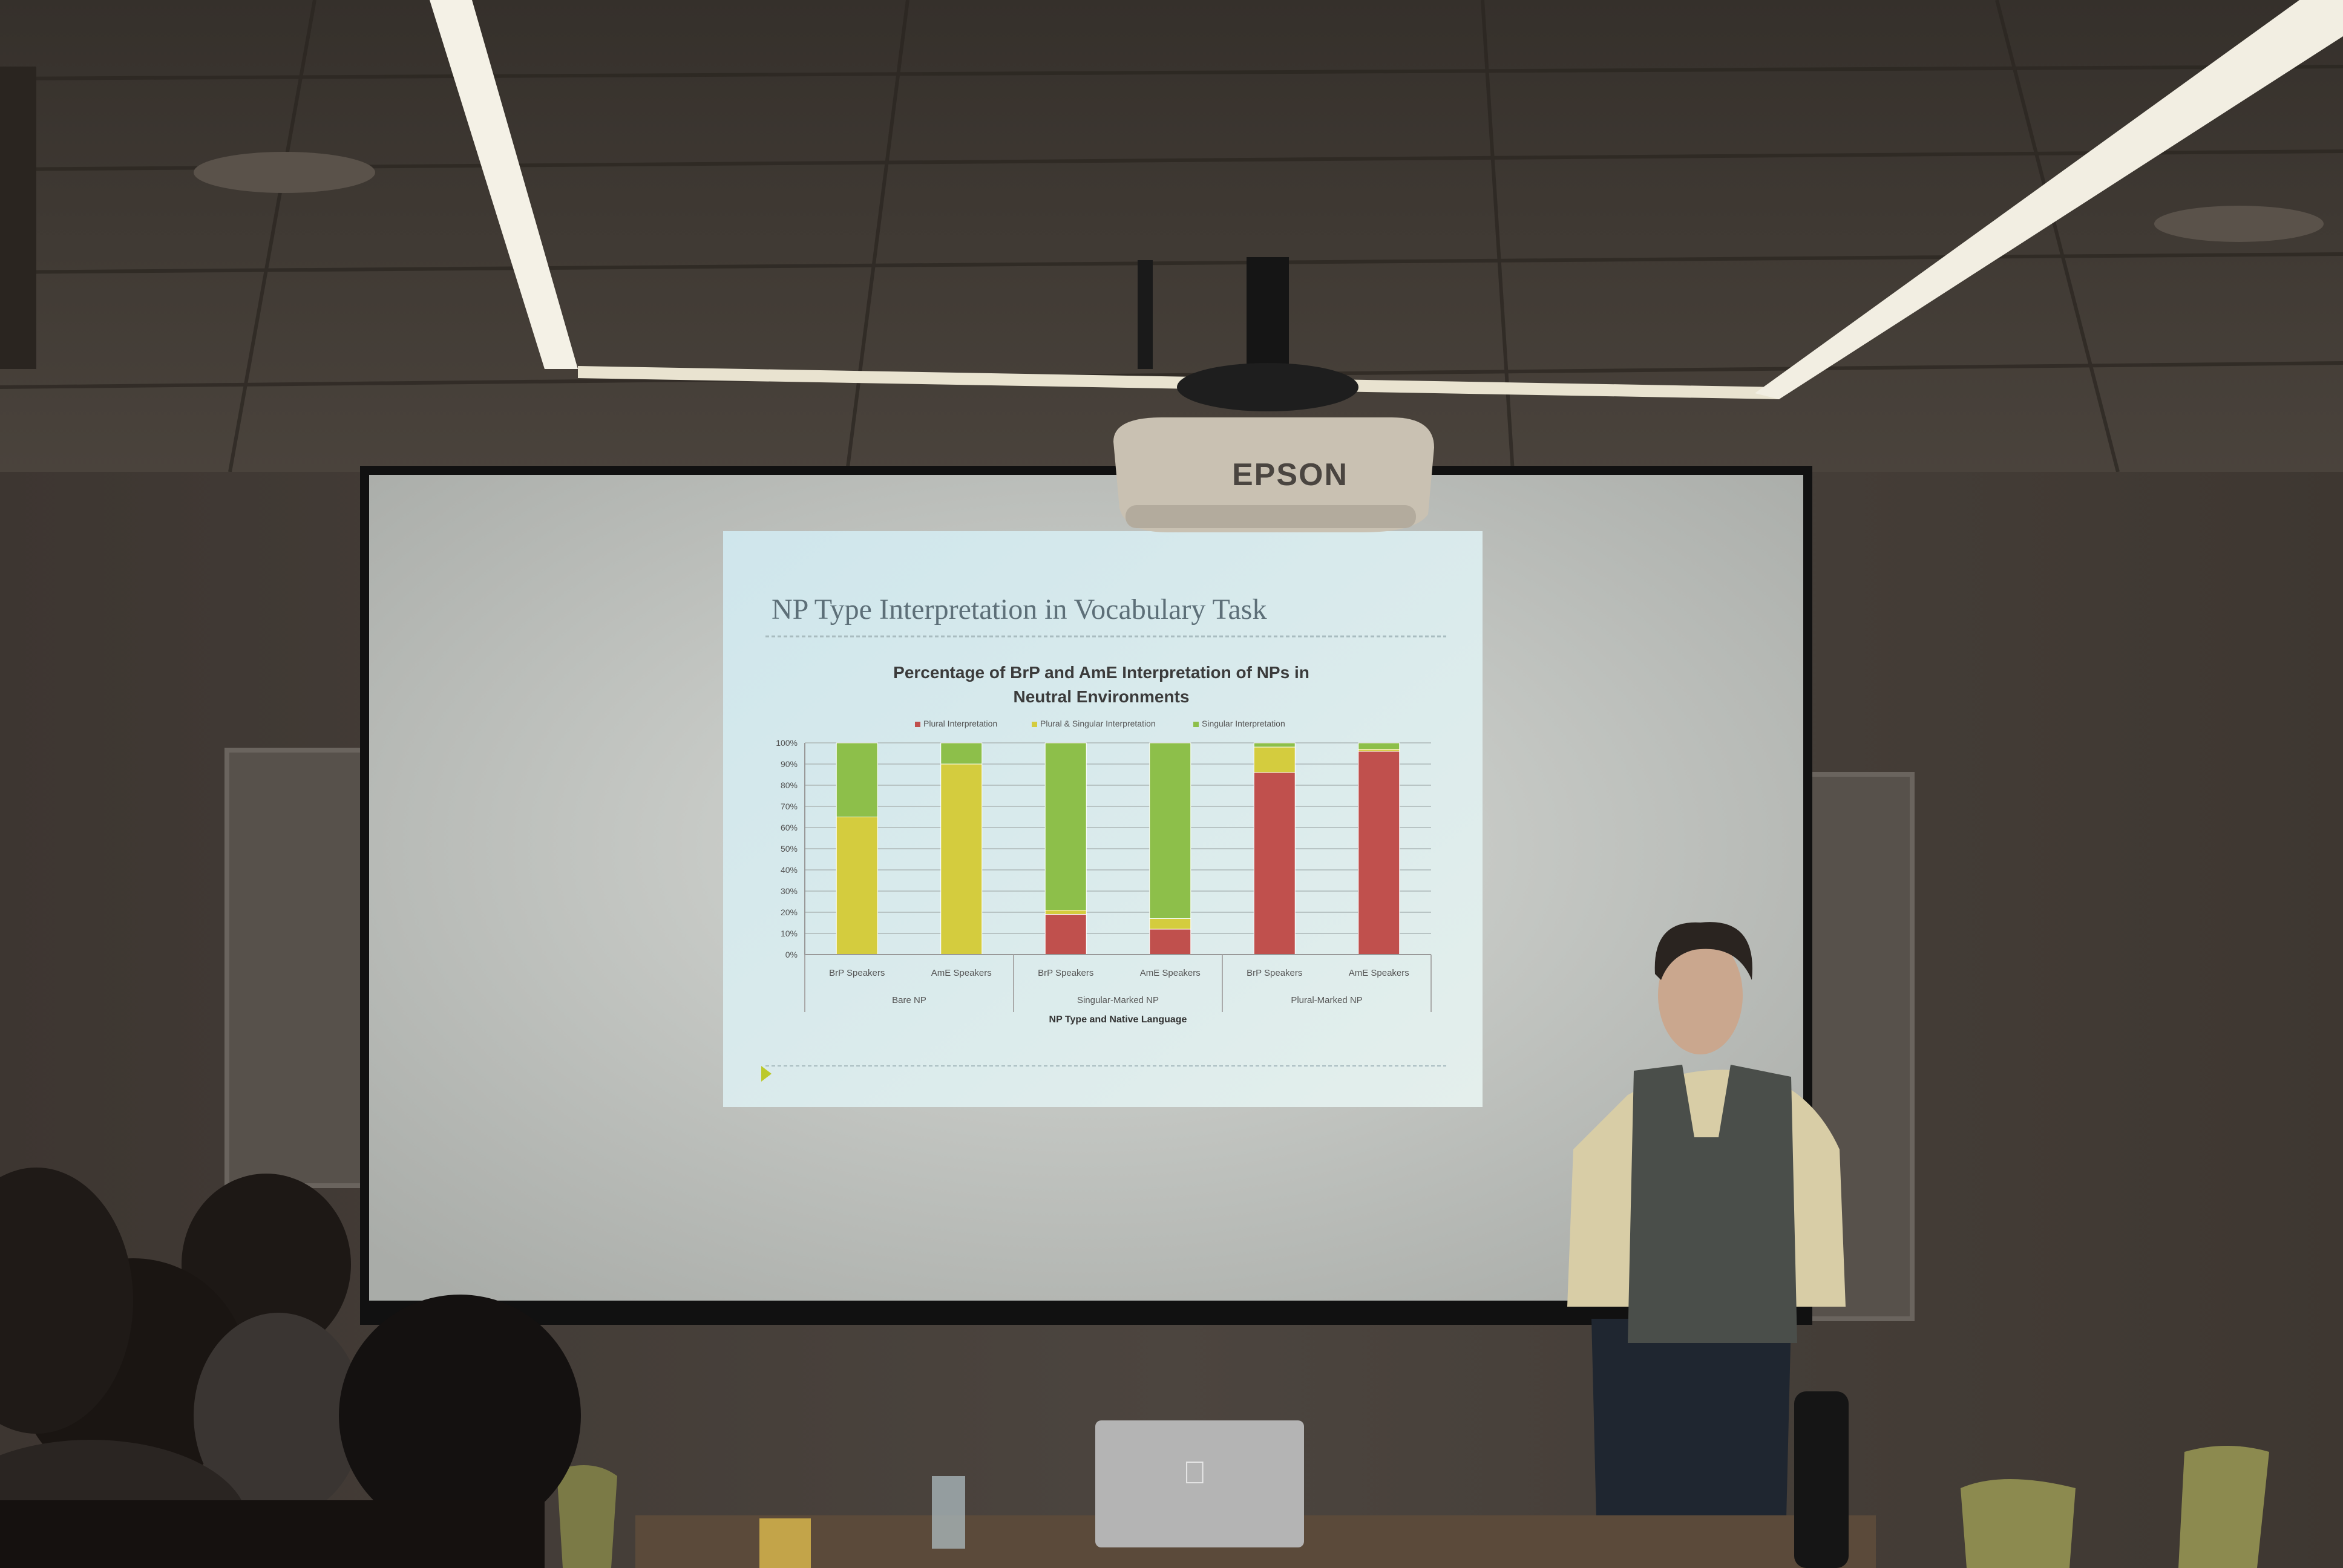 The width and height of the screenshot is (2343, 1568). What do you see at coordinates (789, 785) in the screenshot?
I see `y-tick-label: 80%` at bounding box center [789, 785].